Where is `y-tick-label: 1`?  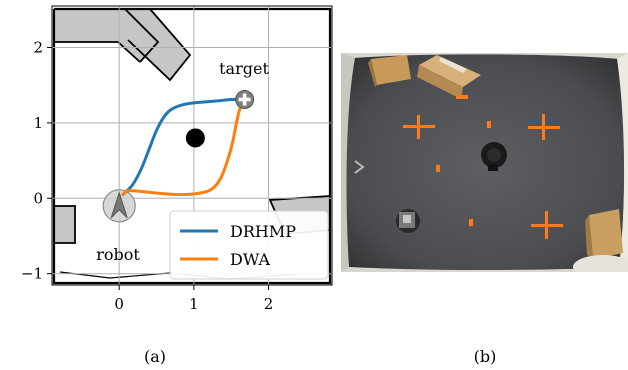
y-tick-label: 1 is located at coordinates (38, 123).